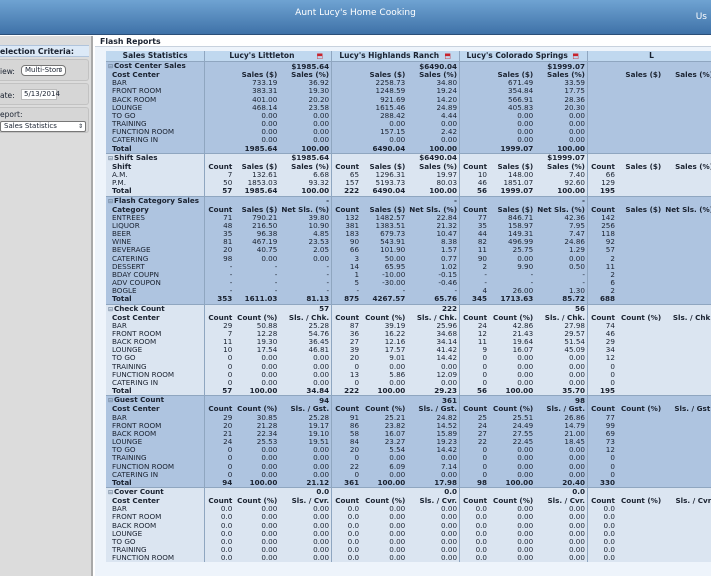 This screenshot has width=711, height=576. I want to click on cell-value: 21, so click(219, 434).